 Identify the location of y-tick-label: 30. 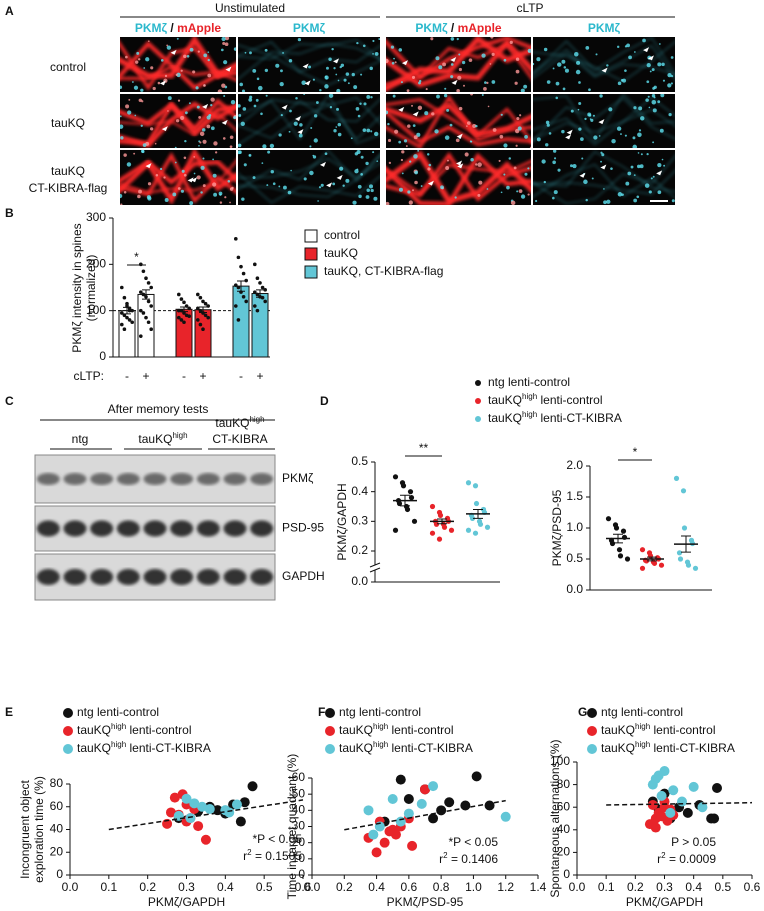
(299, 826).